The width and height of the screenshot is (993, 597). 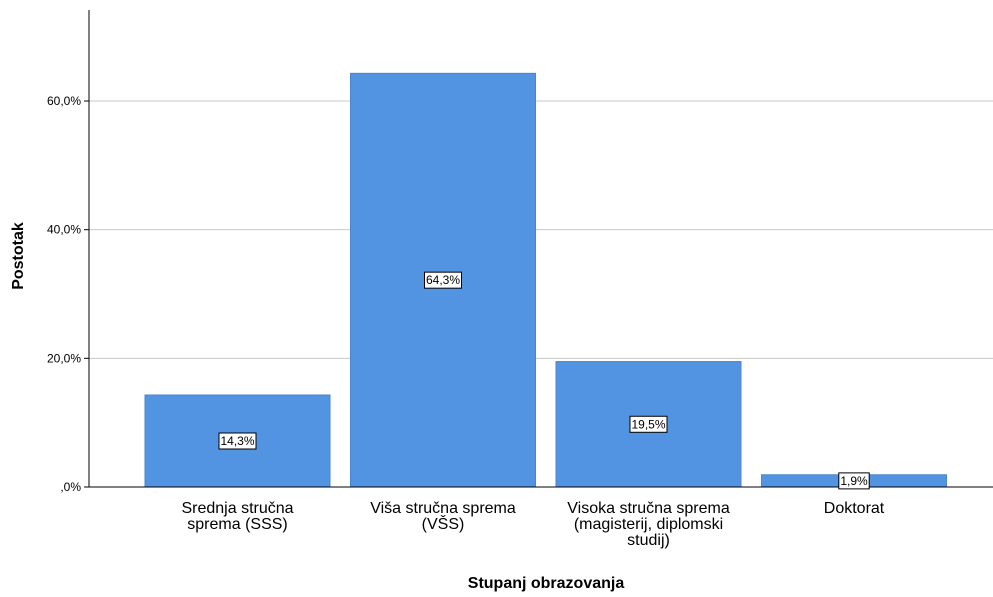 I want to click on y-tick-label: 20,0%, so click(x=64, y=358).